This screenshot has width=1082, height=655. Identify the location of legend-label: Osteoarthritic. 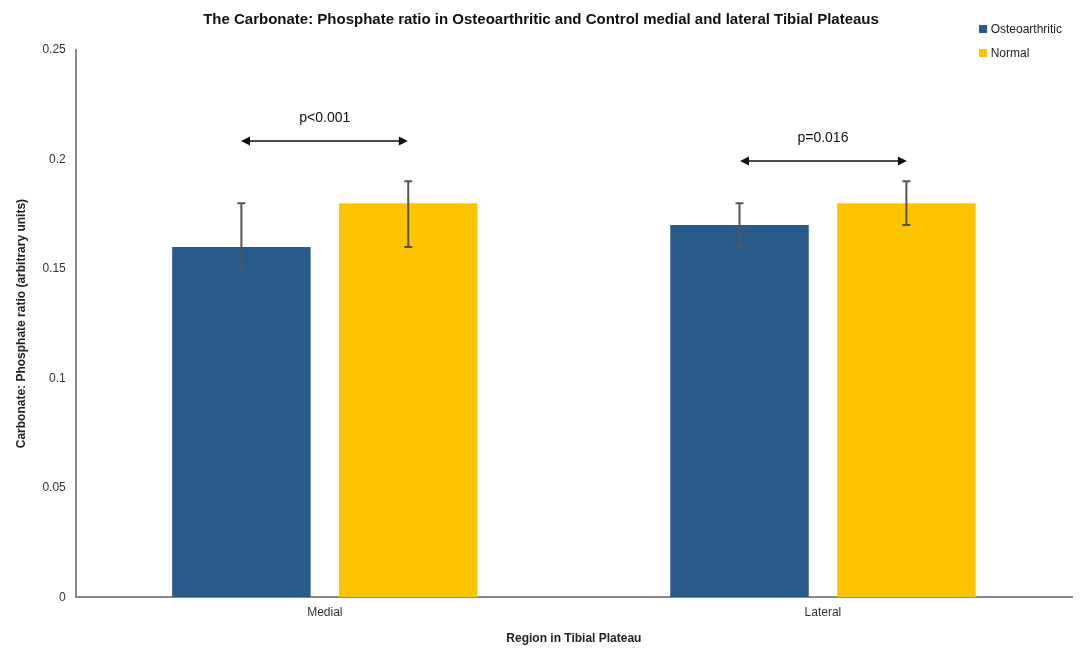
(1026, 29).